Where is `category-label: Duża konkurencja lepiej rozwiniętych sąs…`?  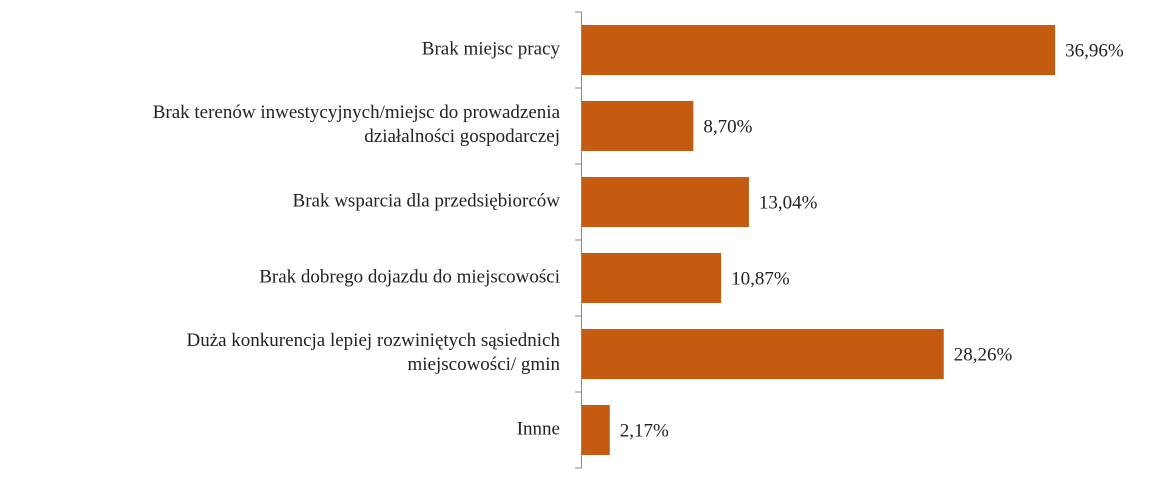
category-label: Duża konkurencja lepiej rozwiniętych sąs… is located at coordinates (373, 352).